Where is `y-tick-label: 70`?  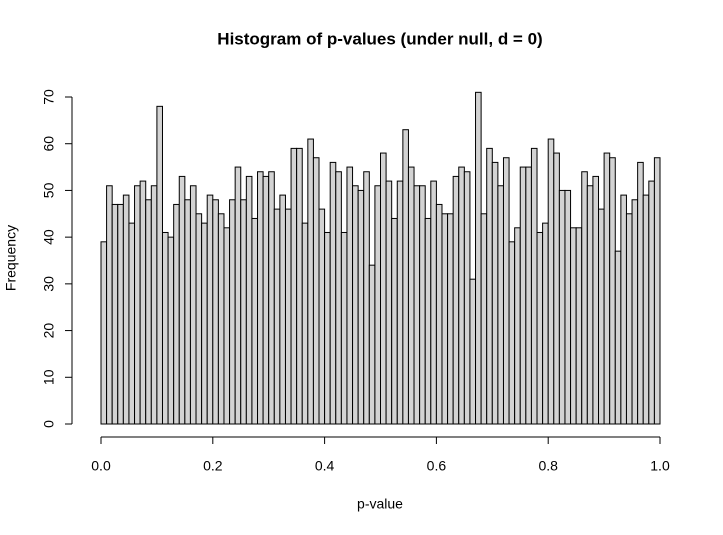
y-tick-label: 70 is located at coordinates (49, 97).